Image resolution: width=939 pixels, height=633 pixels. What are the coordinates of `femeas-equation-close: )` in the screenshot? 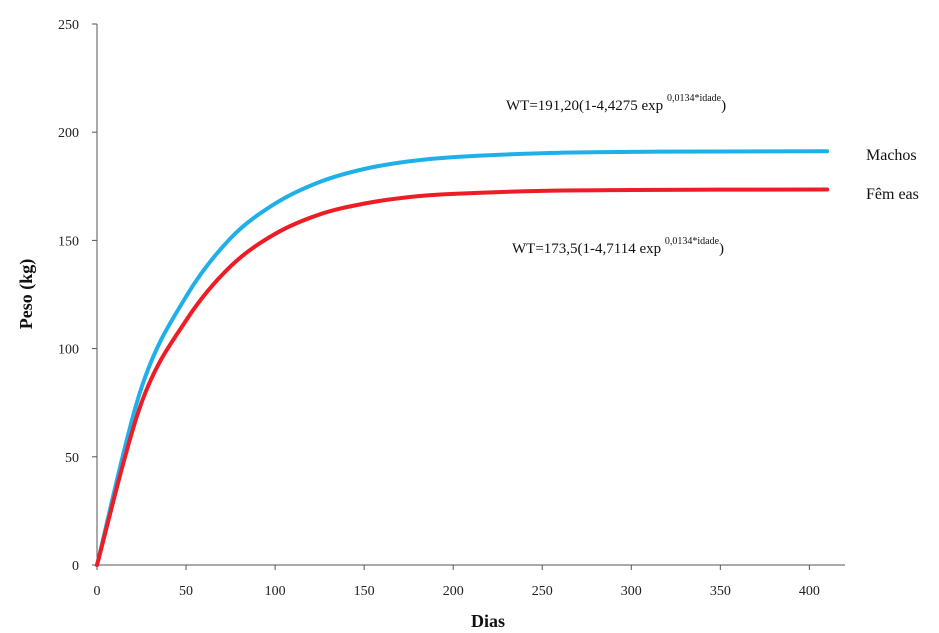 It's located at (721, 249).